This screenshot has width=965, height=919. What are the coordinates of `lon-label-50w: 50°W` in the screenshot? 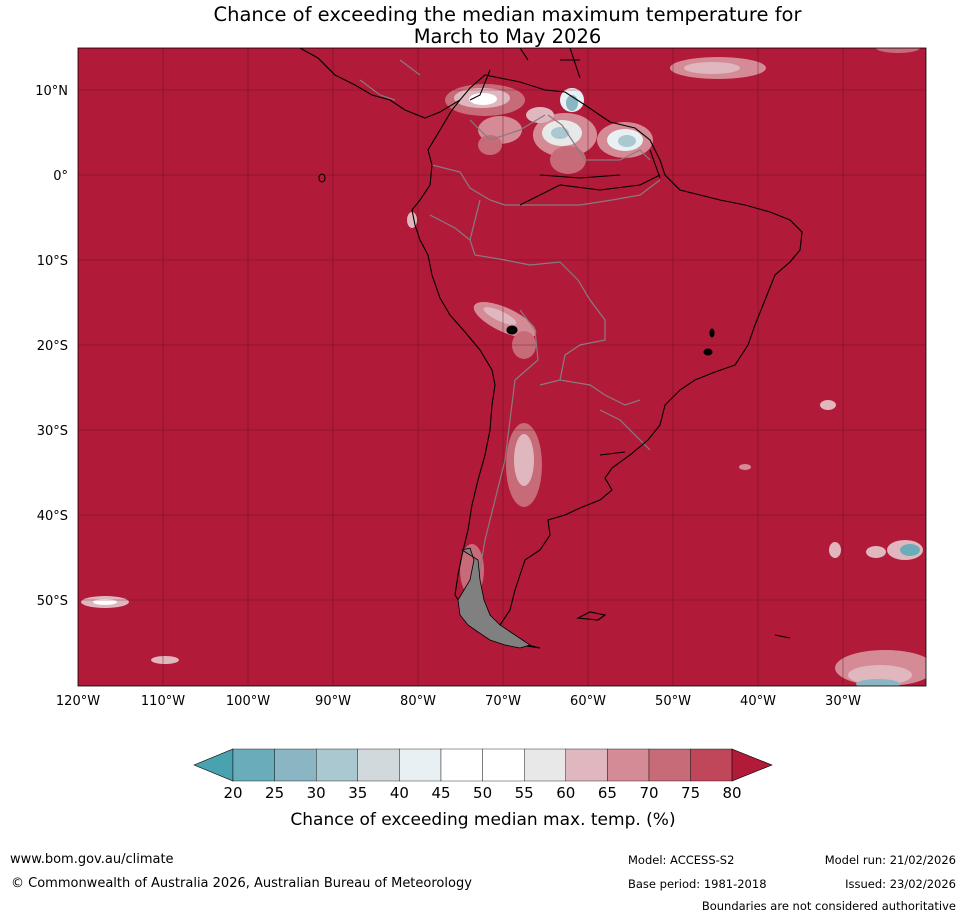 It's located at (673, 701).